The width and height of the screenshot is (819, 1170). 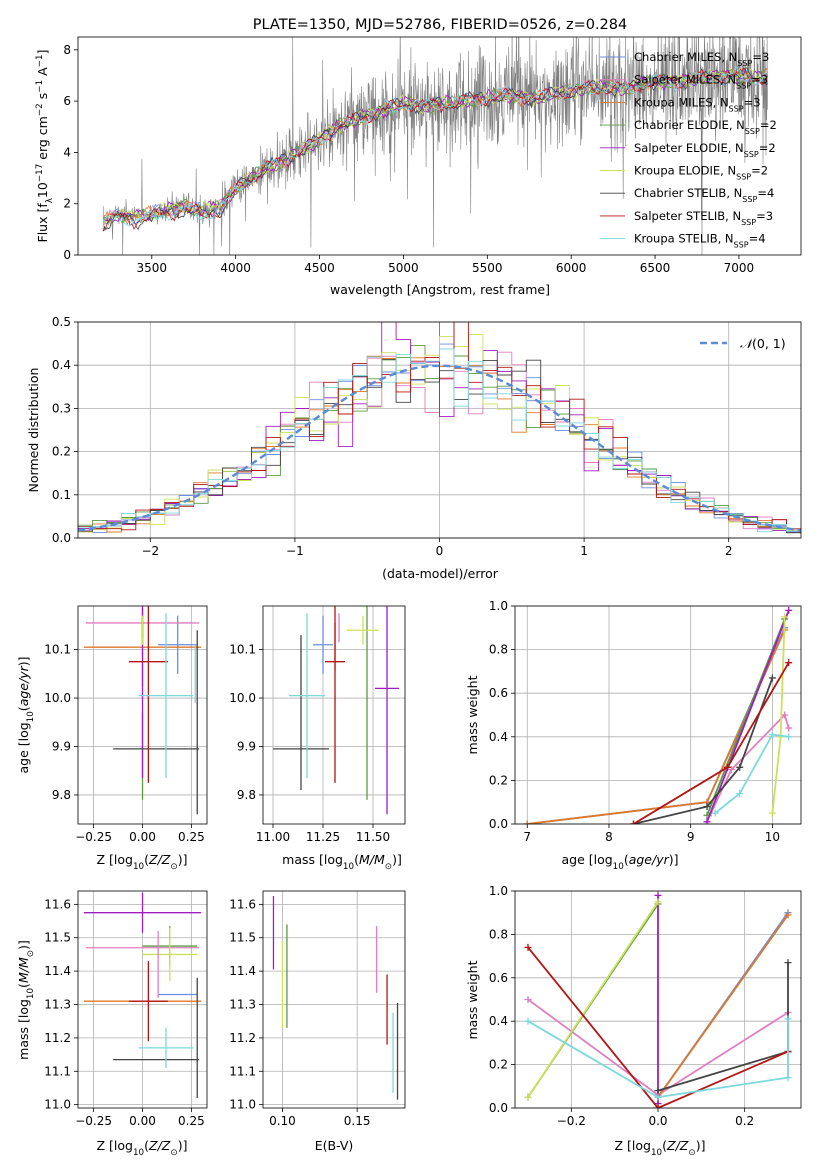 I want to click on y-tick-label: 9.9, so click(x=246, y=746).